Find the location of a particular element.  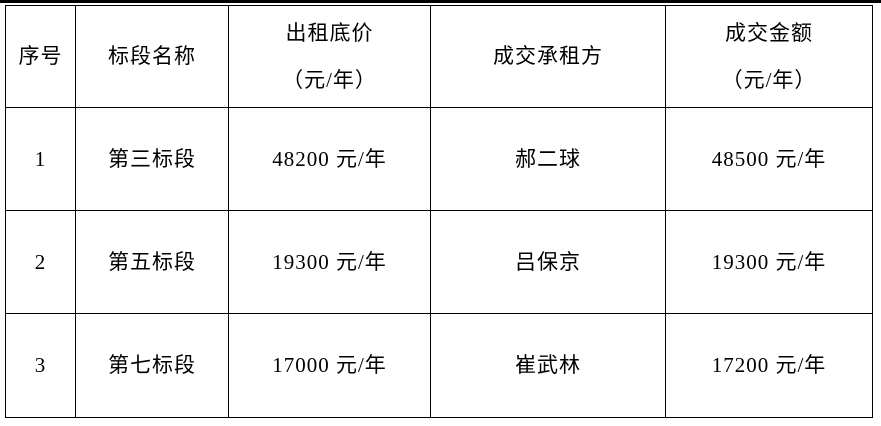

cell-lot-name: 第五标段 is located at coordinates (152, 262).